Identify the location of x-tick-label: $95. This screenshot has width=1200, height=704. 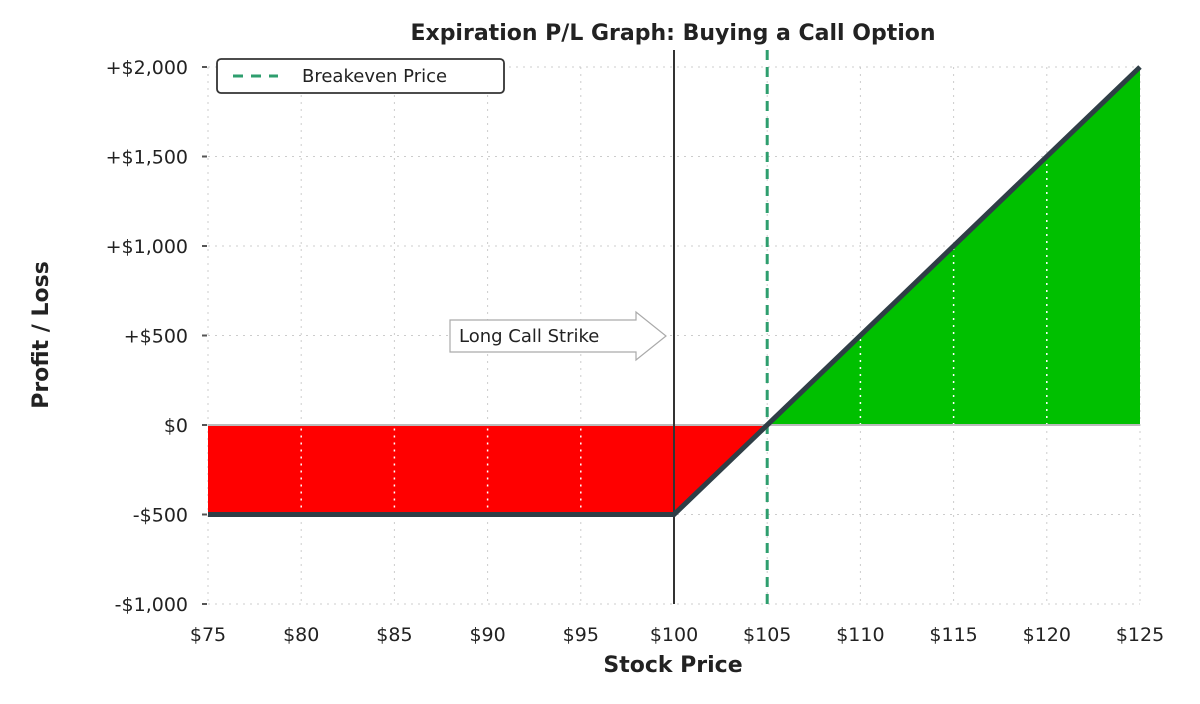
(581, 635).